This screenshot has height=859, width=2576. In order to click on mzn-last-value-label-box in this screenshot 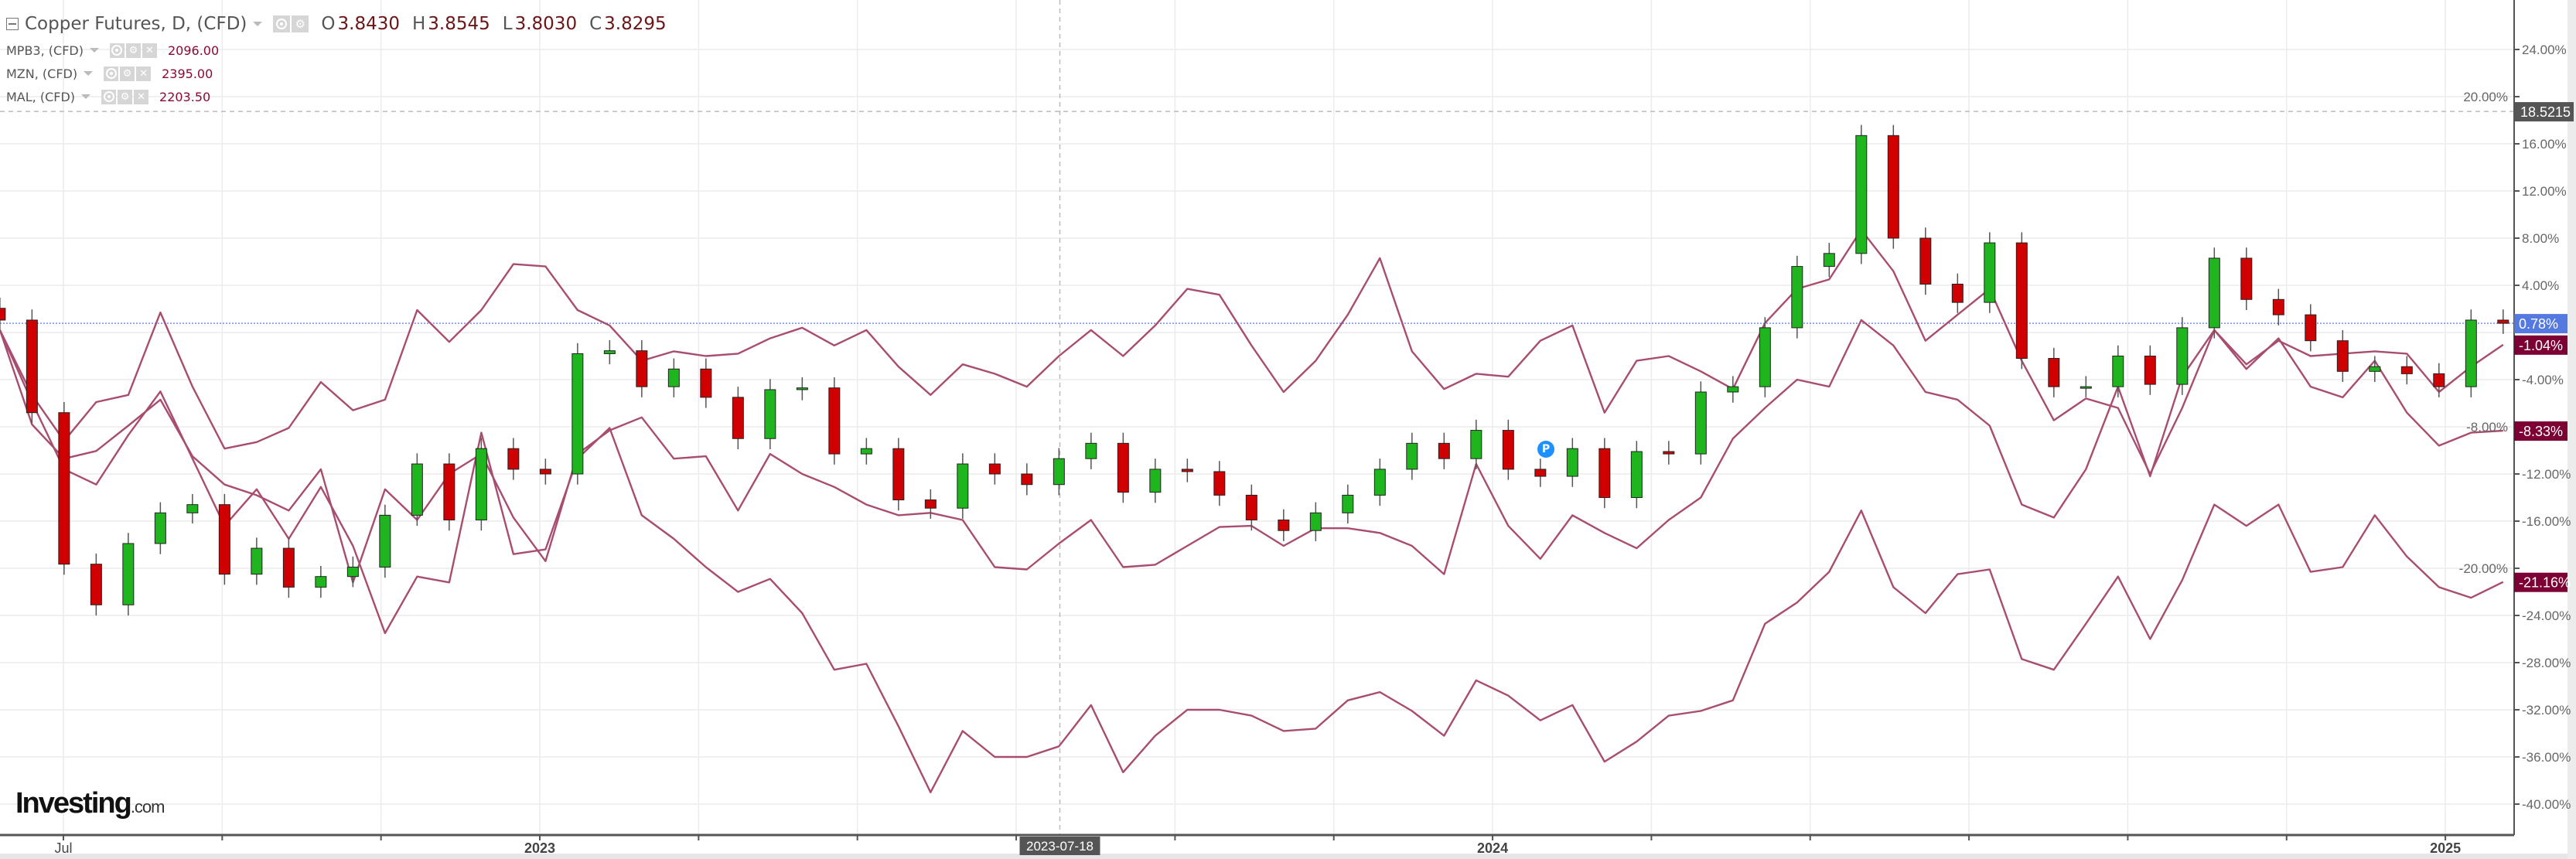, I will do `click(2541, 582)`.